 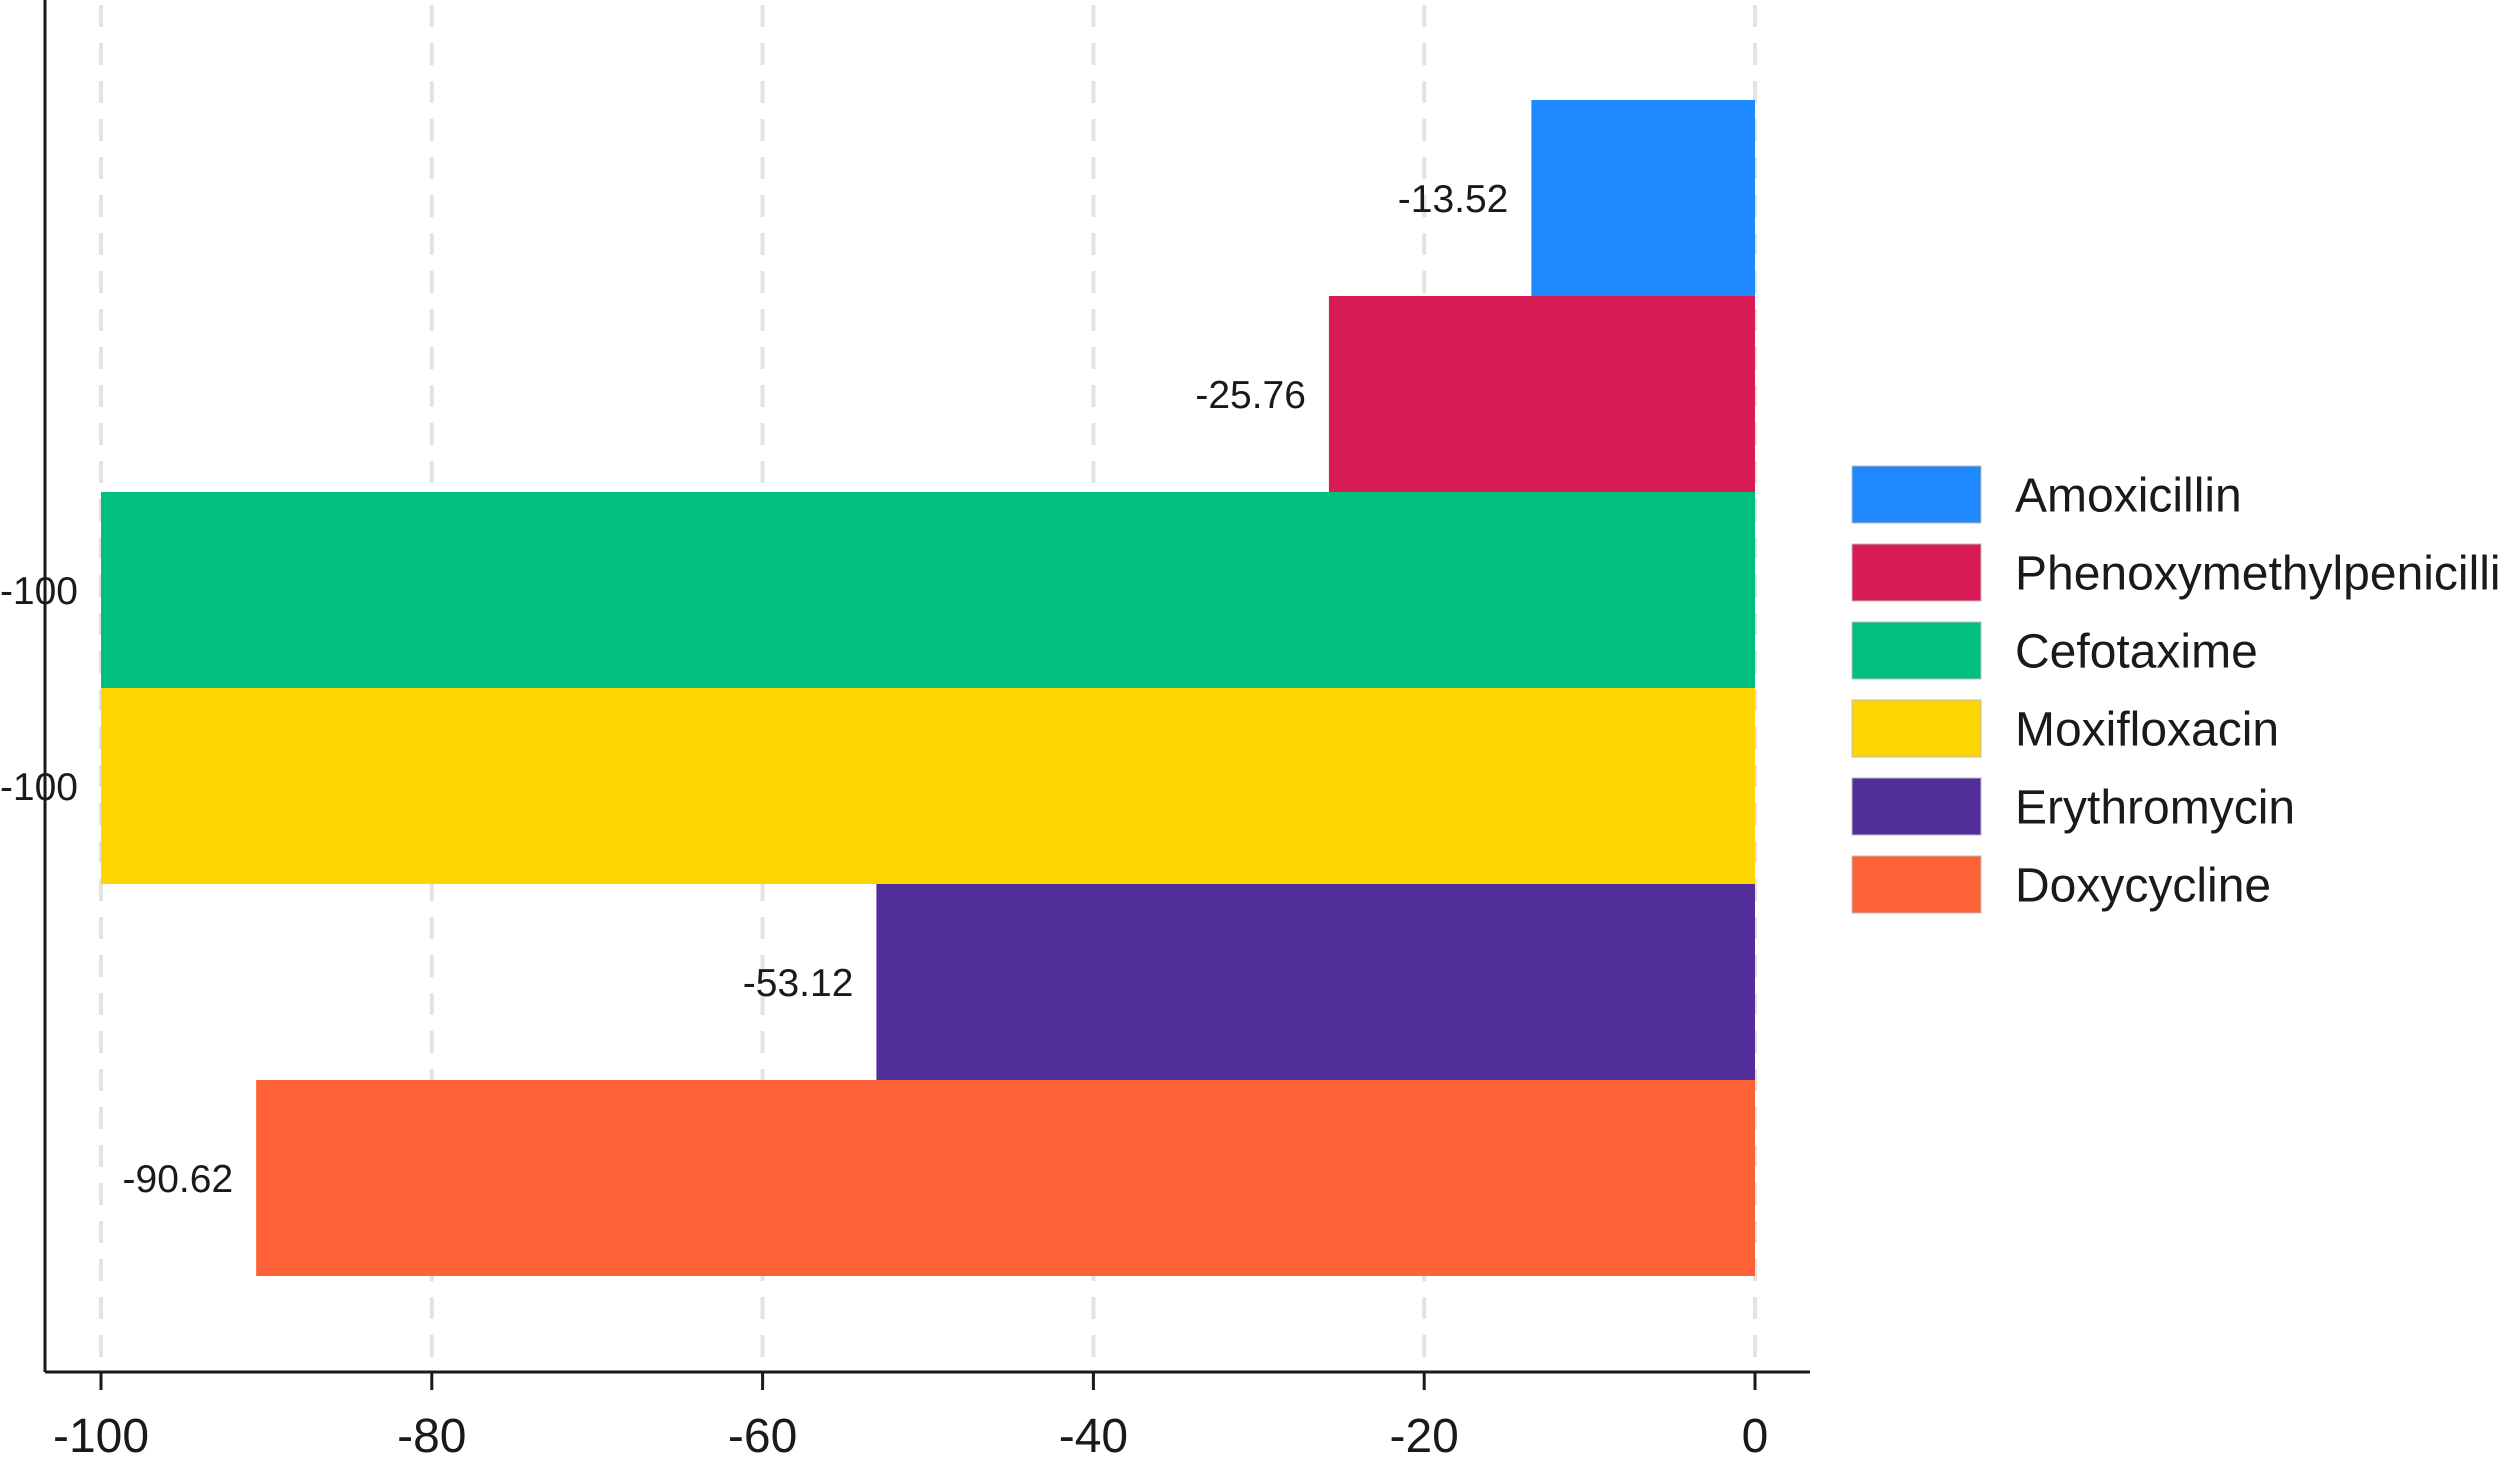 What do you see at coordinates (1755, 1434) in the screenshot?
I see `x-tick-label: 0` at bounding box center [1755, 1434].